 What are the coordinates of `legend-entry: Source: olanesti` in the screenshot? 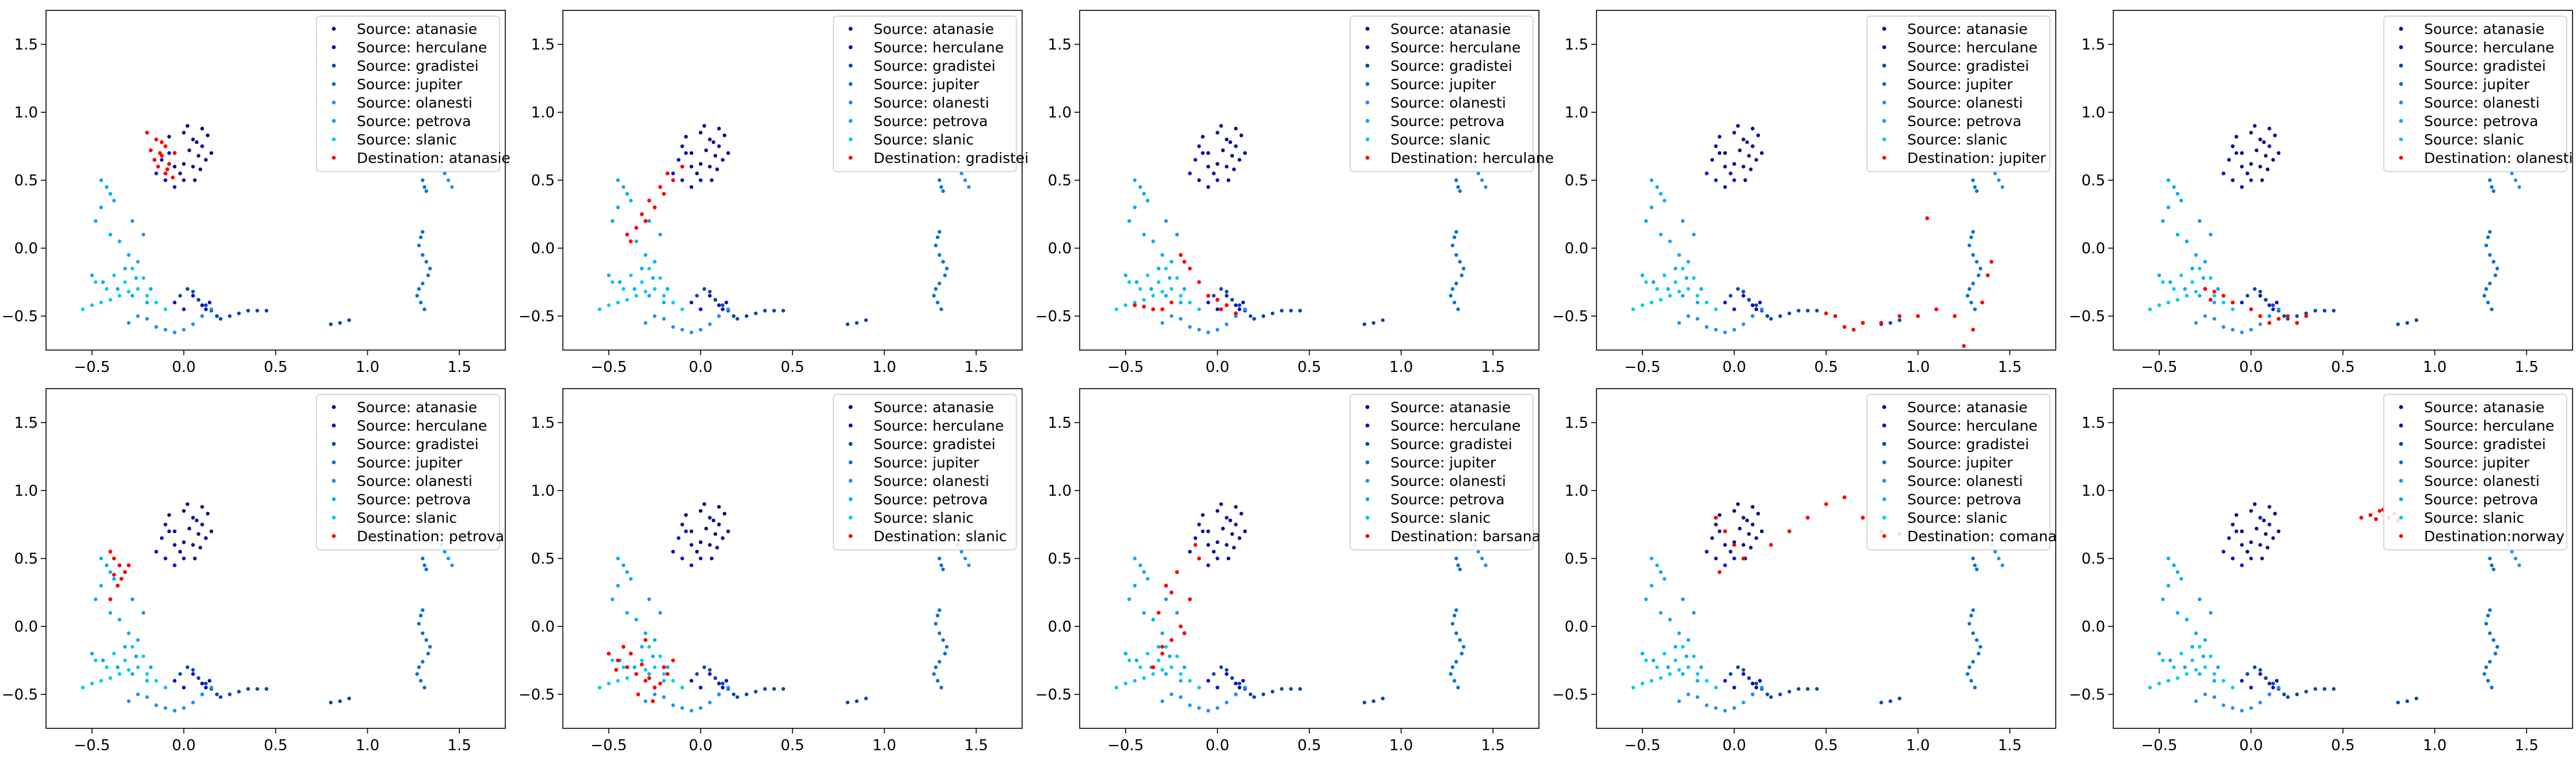 It's located at (1448, 103).